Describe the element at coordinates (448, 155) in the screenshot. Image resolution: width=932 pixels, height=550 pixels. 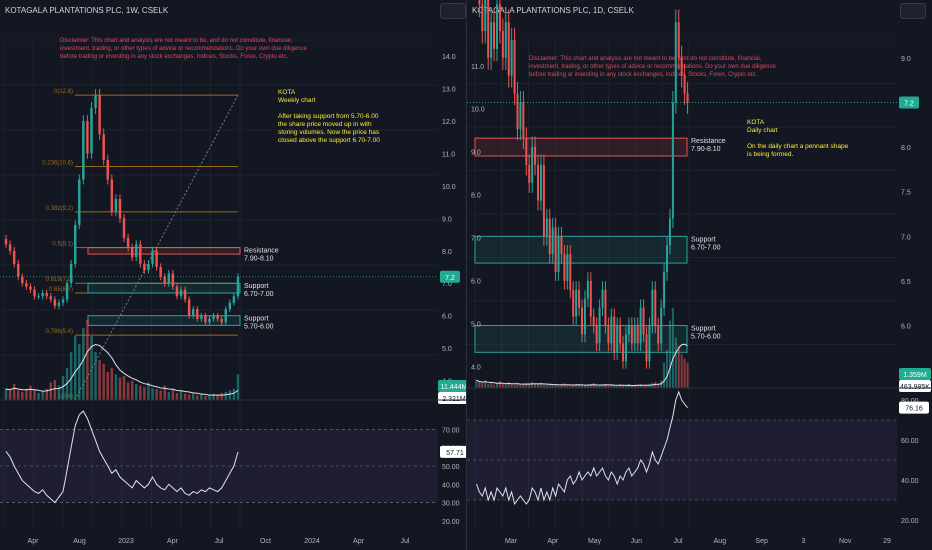
I see `price-axis-label: 11.0` at that location.